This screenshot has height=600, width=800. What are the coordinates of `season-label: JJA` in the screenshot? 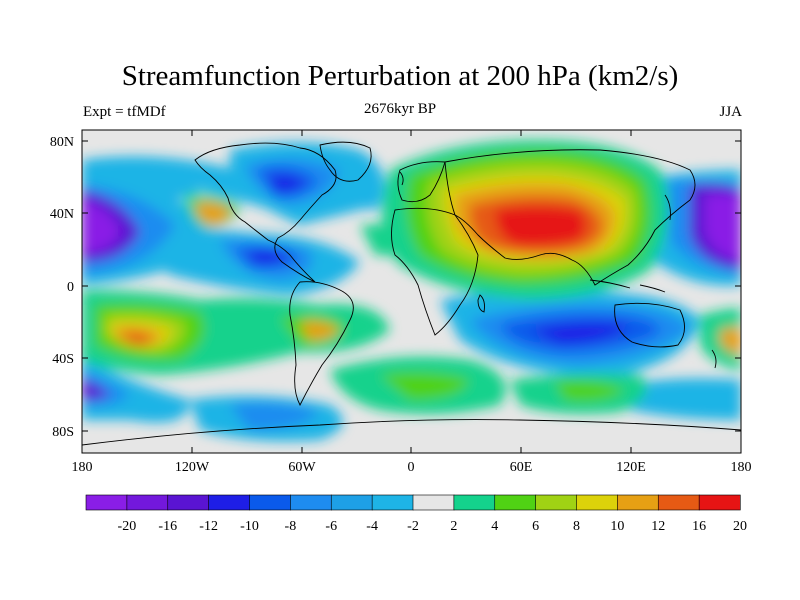 It's located at (730, 112).